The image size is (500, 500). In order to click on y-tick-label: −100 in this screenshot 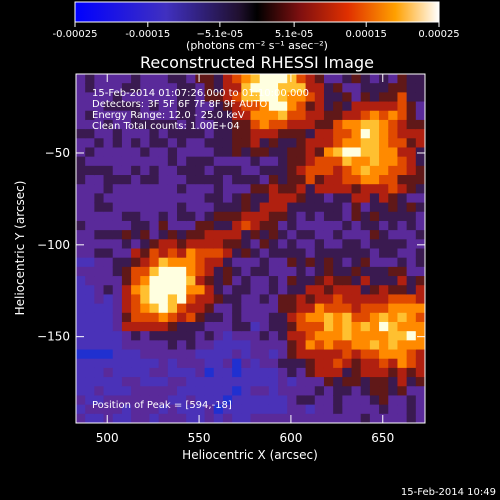, I will do `click(53, 245)`.